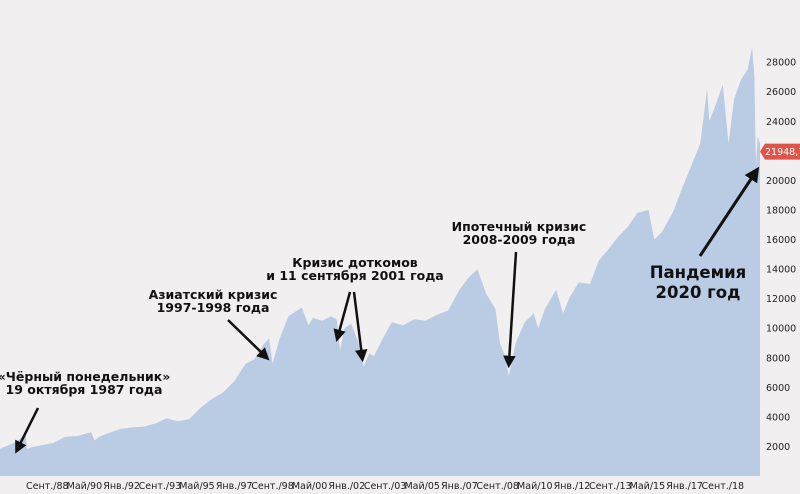 The image size is (800, 494). Describe the element at coordinates (781, 181) in the screenshot. I see `y-tick-label: 20000` at that location.